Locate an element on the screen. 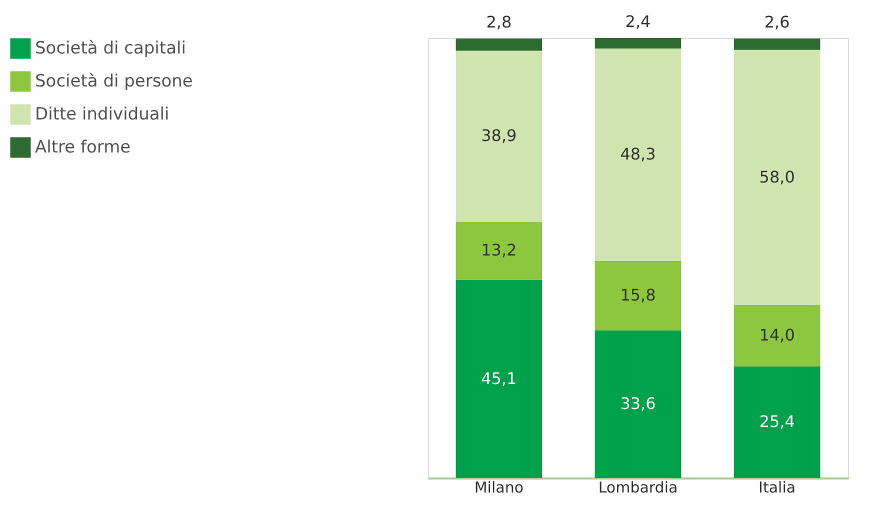  x-tick-label: Italia is located at coordinates (777, 487).